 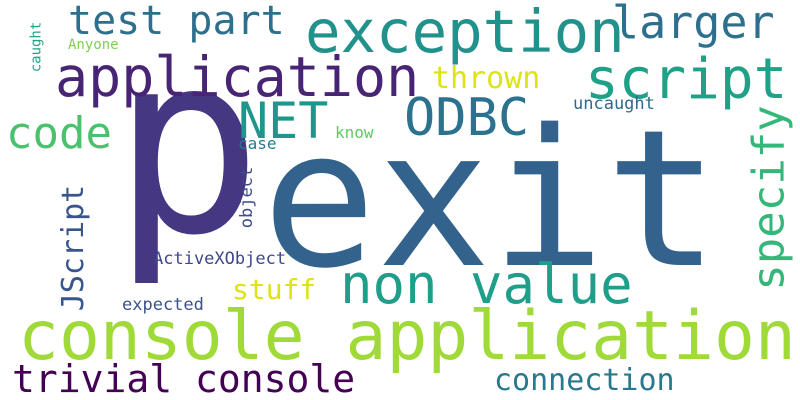 What do you see at coordinates (176, 22) in the screenshot?
I see `word-test-part: test part` at bounding box center [176, 22].